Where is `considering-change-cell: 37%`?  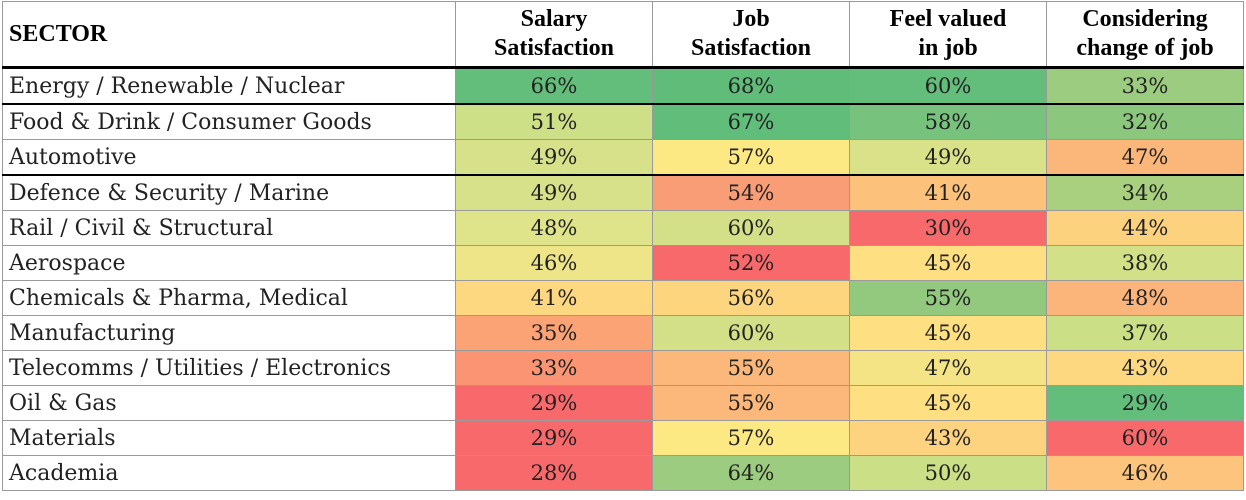
considering-change-cell: 37% is located at coordinates (1145, 333).